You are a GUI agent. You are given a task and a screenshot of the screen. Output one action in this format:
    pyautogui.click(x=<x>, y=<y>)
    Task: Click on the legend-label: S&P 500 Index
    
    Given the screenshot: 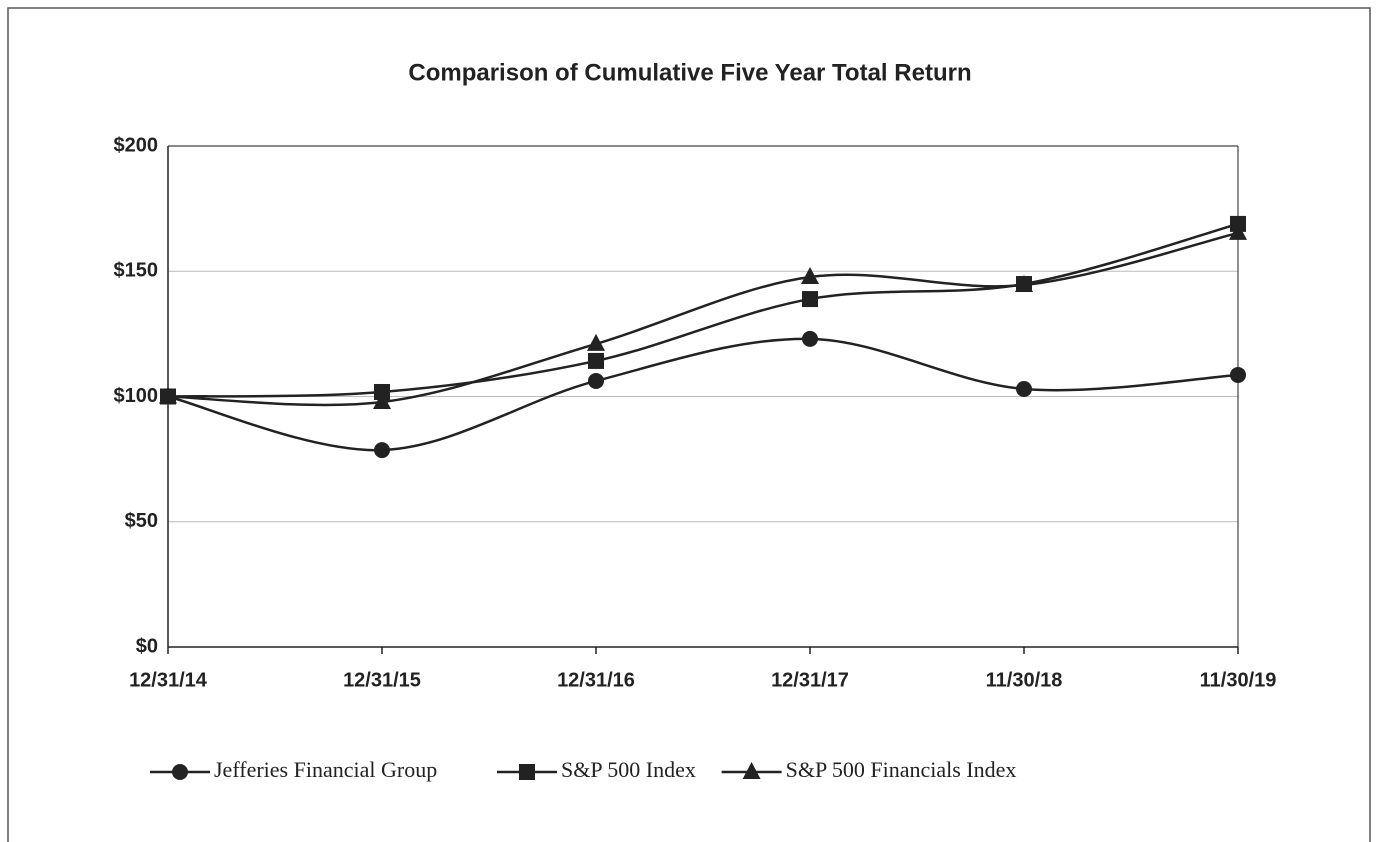 What is the action you would take?
    pyautogui.click(x=628, y=769)
    